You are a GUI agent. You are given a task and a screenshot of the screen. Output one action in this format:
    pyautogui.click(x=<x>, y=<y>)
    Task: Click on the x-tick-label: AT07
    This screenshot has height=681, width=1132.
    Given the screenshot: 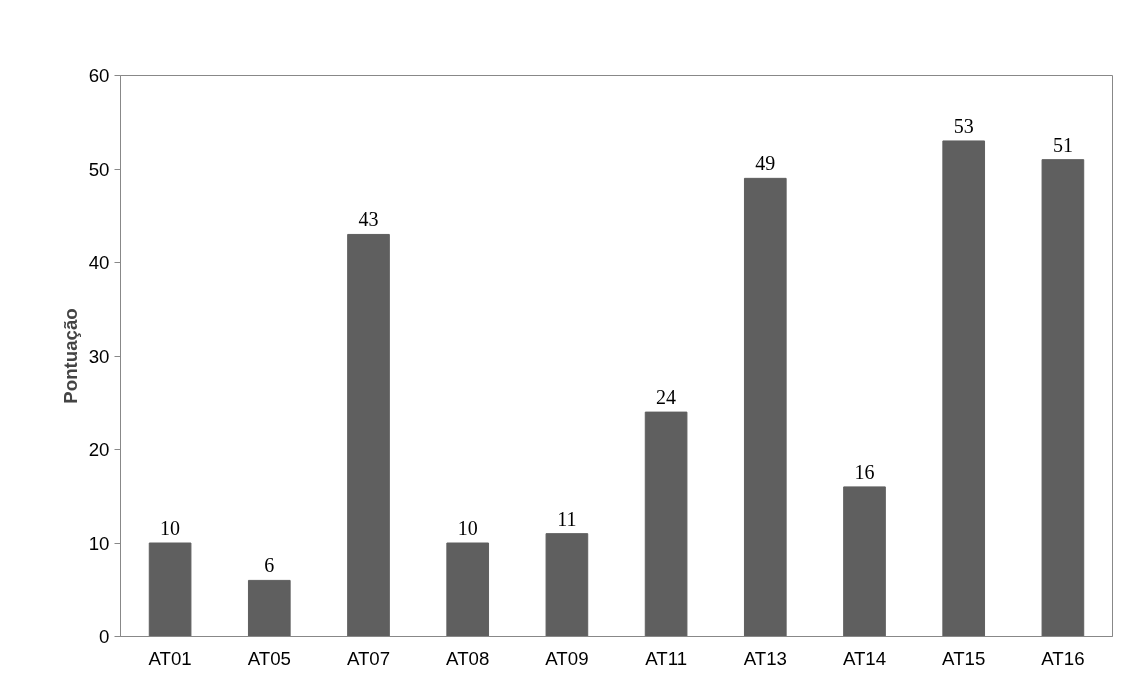 What is the action you would take?
    pyautogui.click(x=368, y=658)
    